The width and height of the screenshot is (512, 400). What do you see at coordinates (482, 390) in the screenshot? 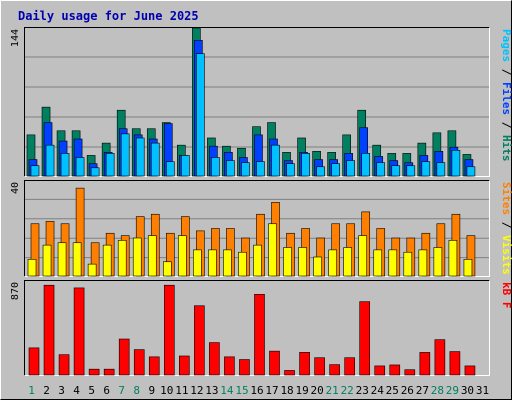
I see `x-tick-label: 31` at bounding box center [482, 390].